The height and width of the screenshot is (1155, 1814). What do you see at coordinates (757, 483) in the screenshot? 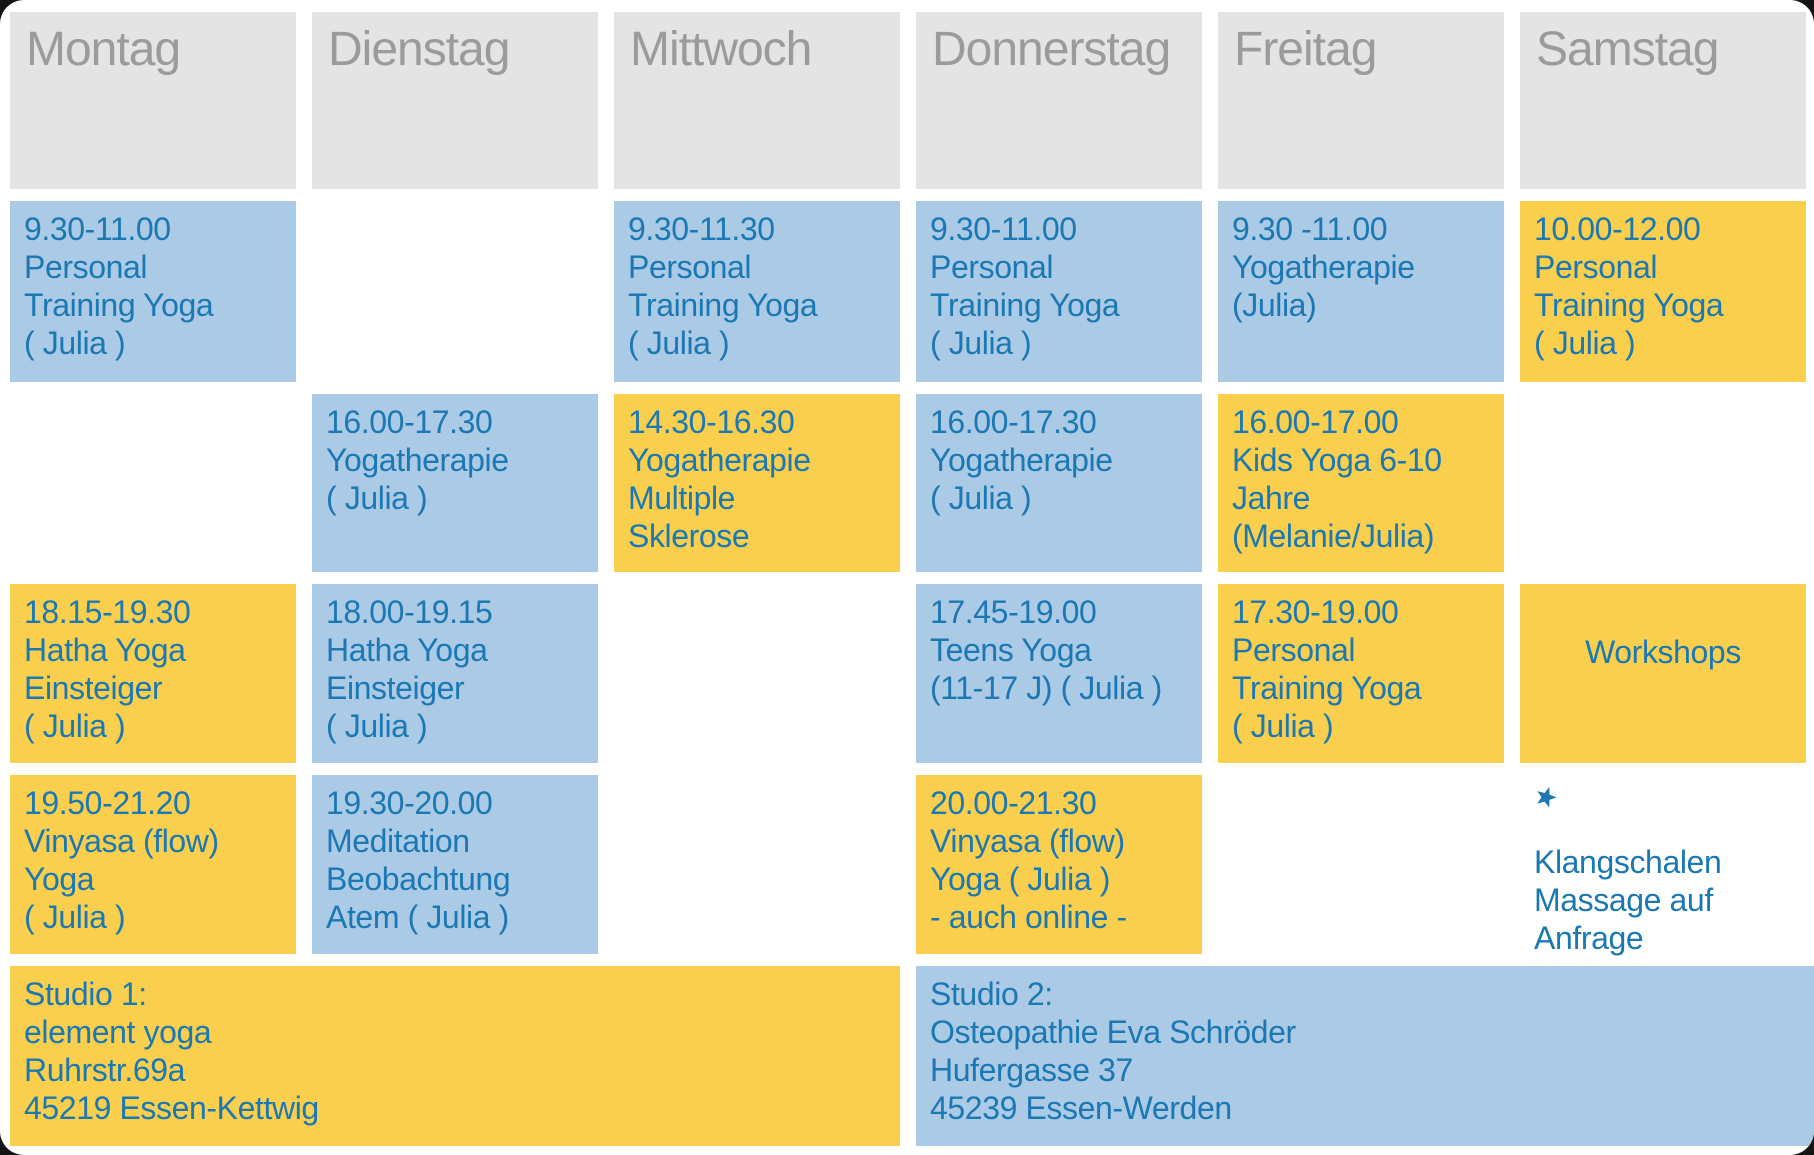
I see `event-cell-mittwoch-yogatherapie-ms: 14.30-16.30 Yogatherapie Multiple Sklerose` at bounding box center [757, 483].